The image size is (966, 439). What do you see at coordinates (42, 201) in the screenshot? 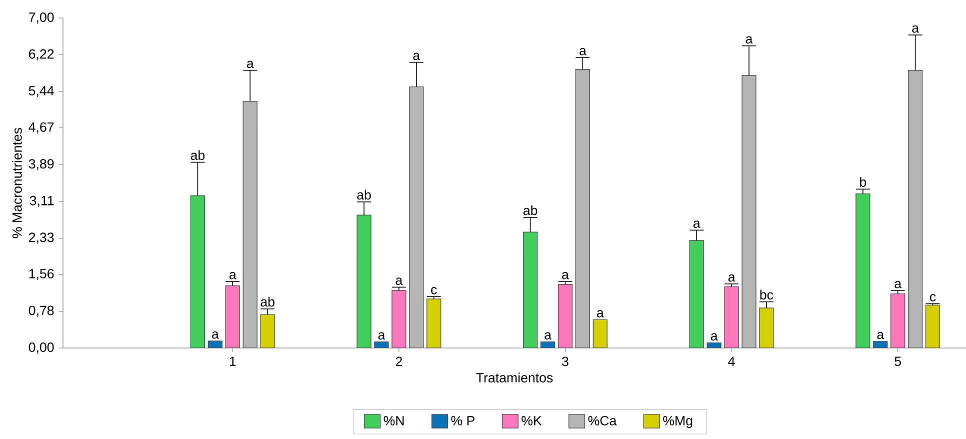
I see `y-tick-label: 3,11` at bounding box center [42, 201].